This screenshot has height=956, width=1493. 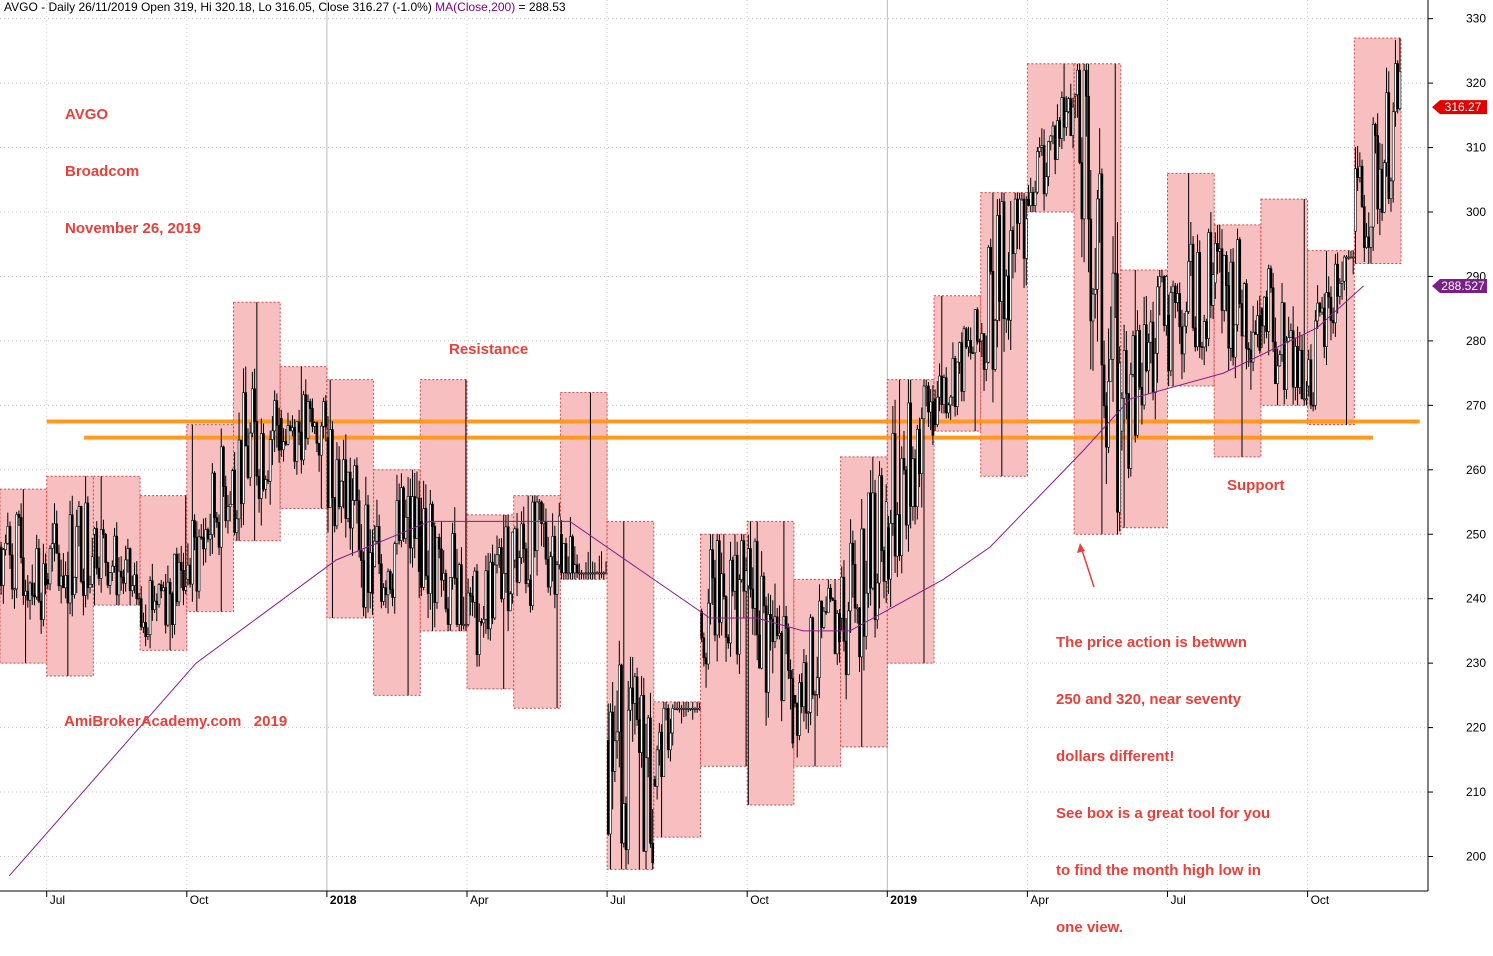 What do you see at coordinates (1089, 927) in the screenshot?
I see `comment-line-6: one view.` at bounding box center [1089, 927].